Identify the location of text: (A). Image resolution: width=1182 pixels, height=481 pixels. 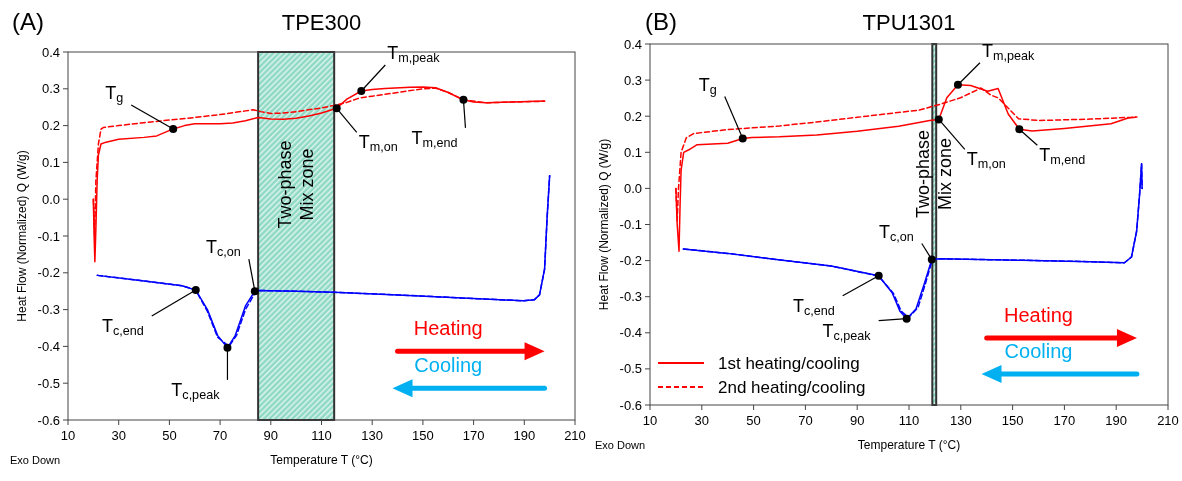
(28, 21).